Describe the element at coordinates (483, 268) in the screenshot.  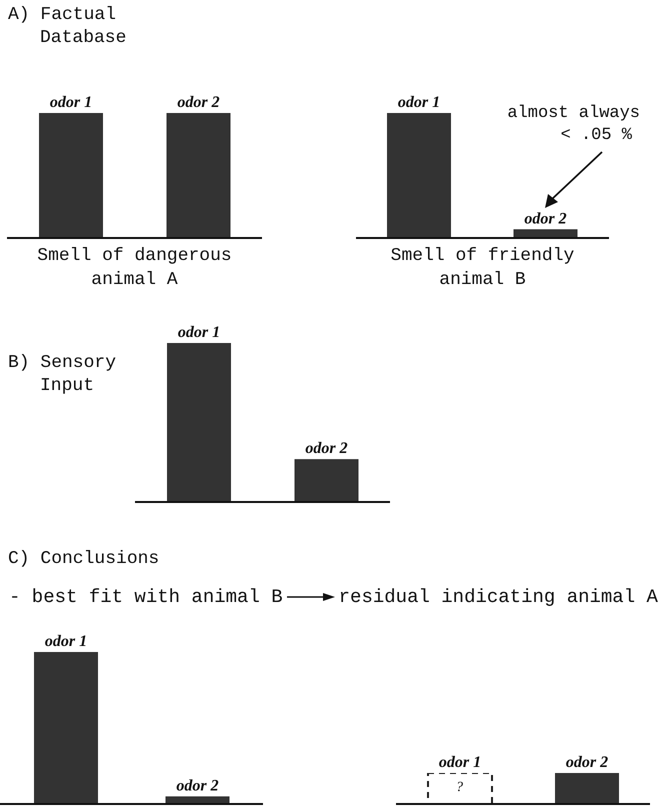
I see `x-axis-title: Smell of friendly animal B` at that location.